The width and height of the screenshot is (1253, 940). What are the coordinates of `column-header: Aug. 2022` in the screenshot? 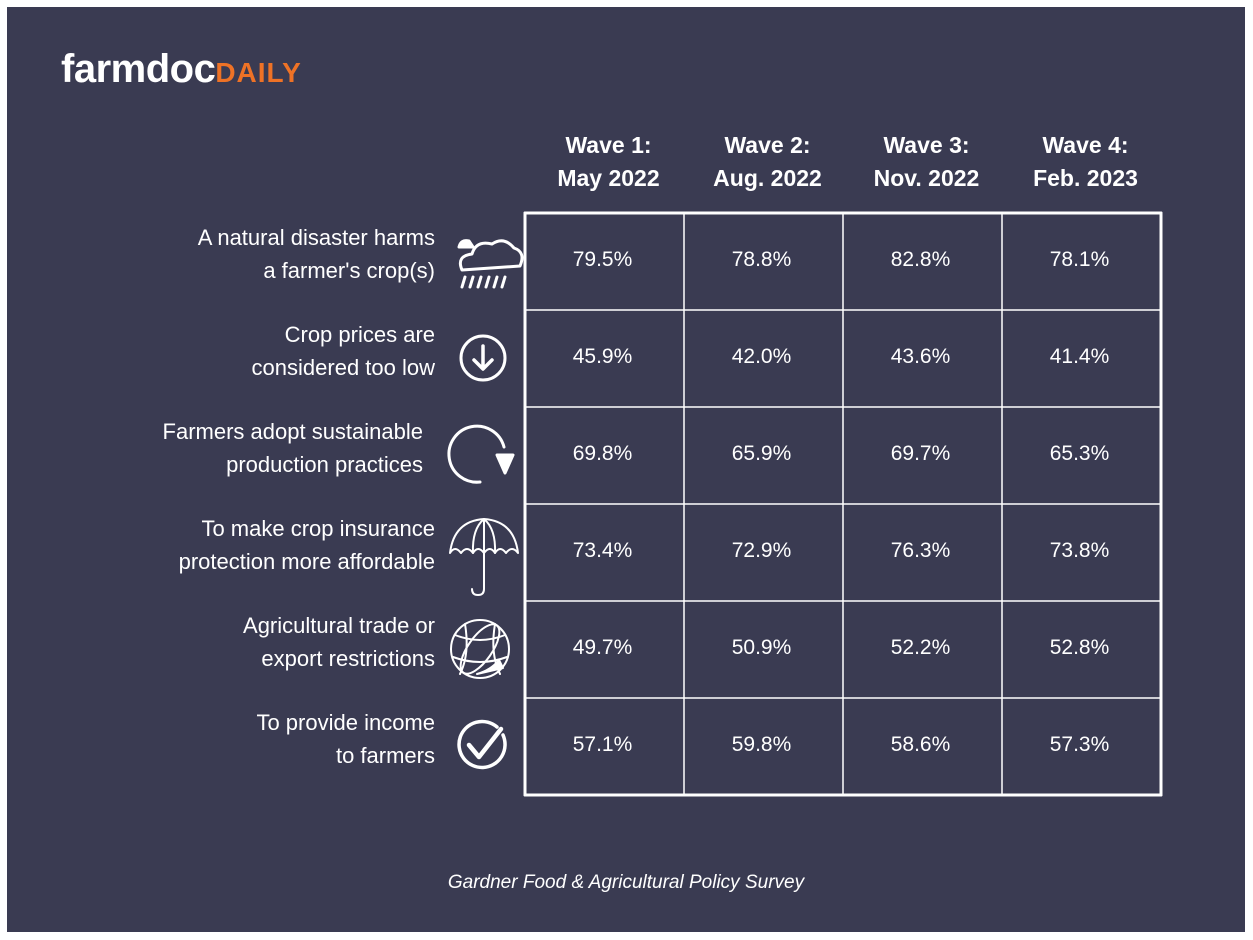 It's located at (767, 178).